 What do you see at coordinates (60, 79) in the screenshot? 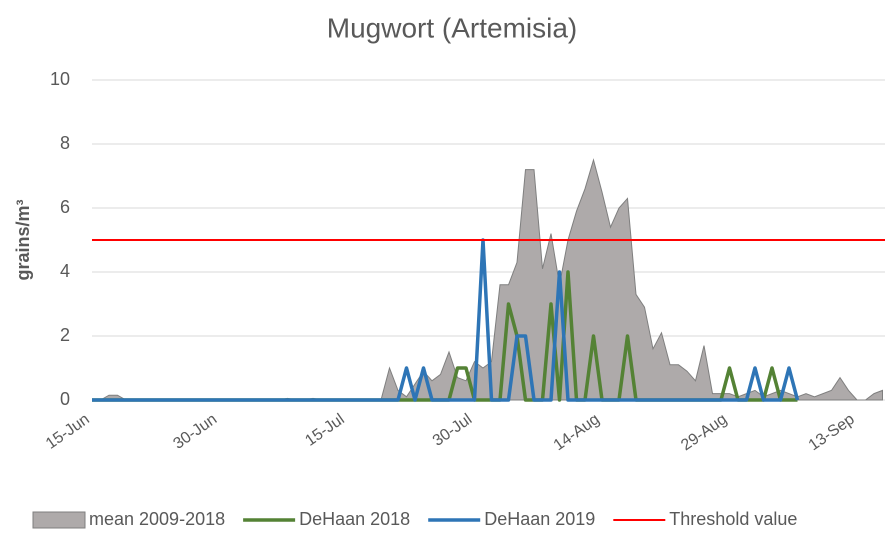
I see `y-tick-label: 10` at bounding box center [60, 79].